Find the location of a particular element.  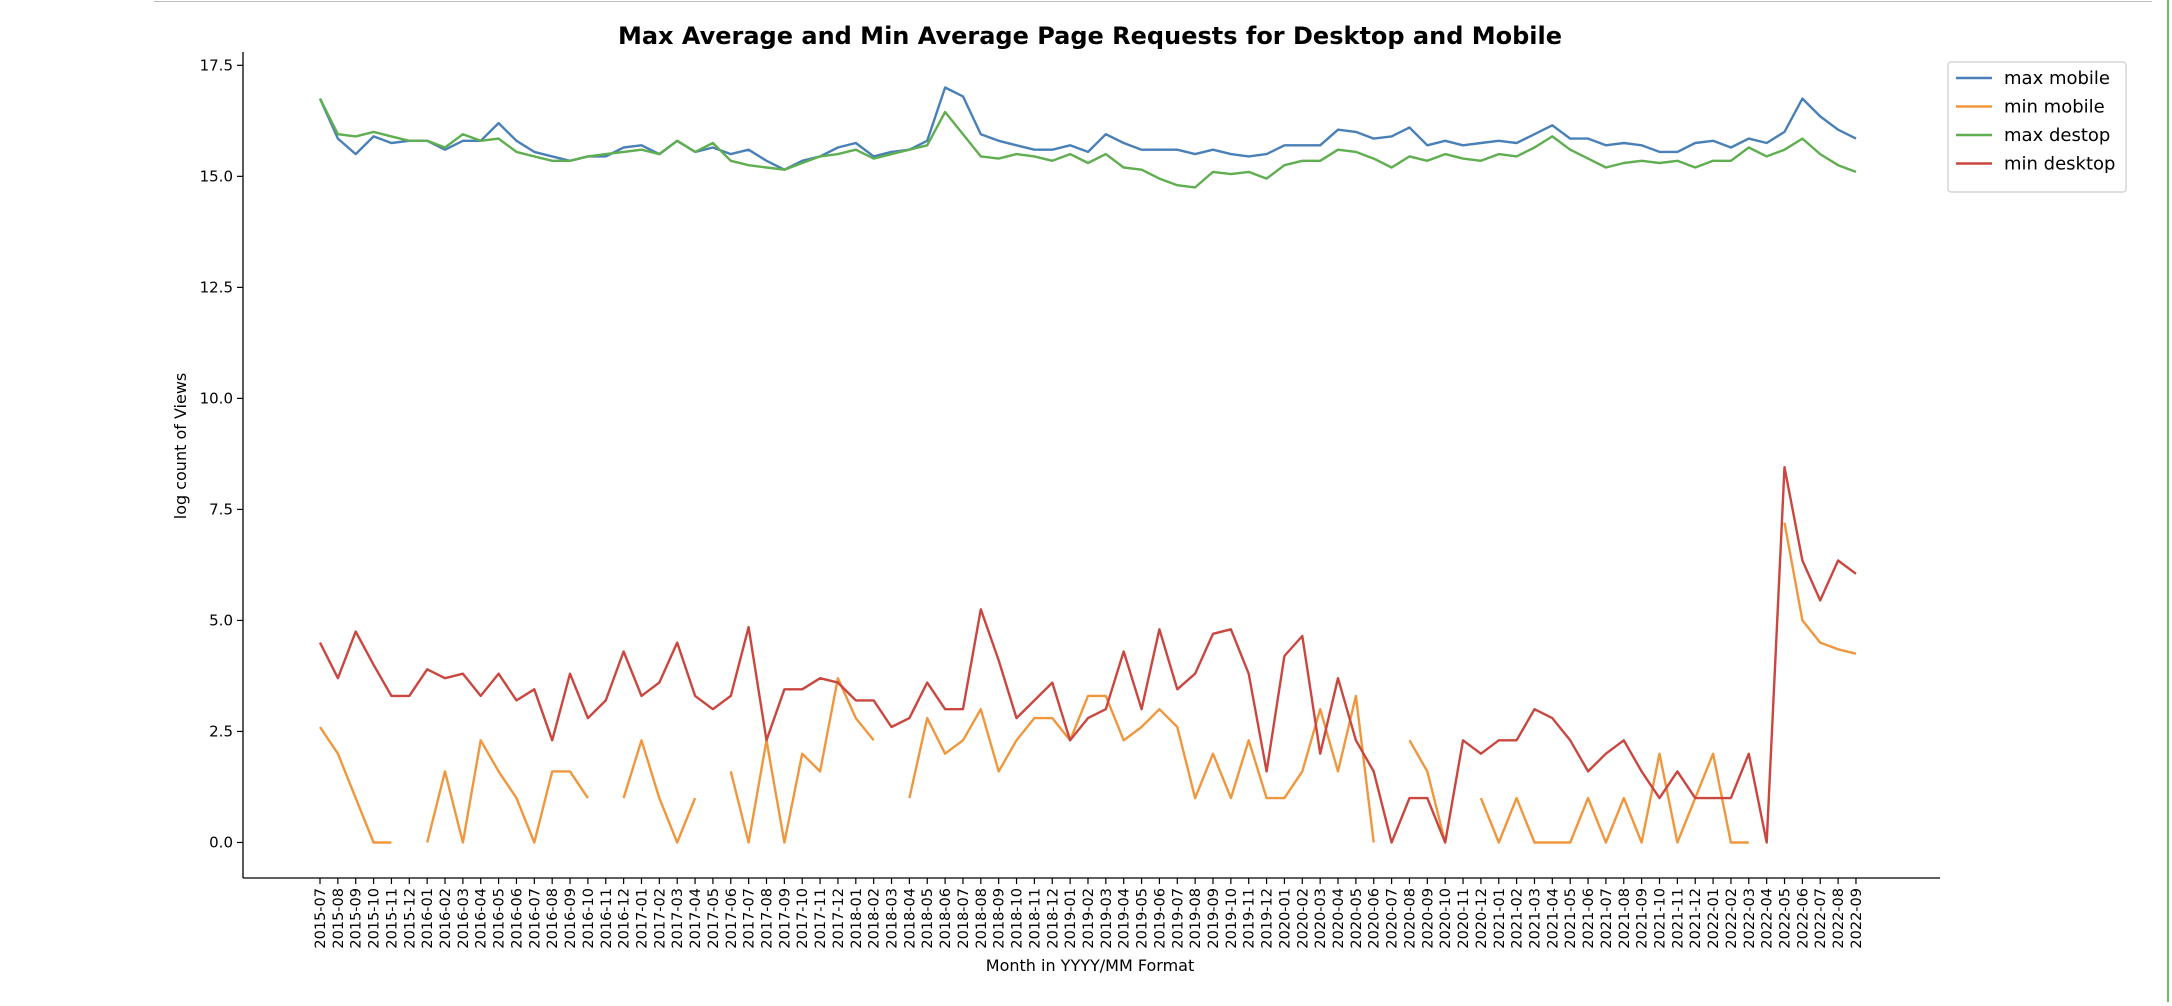

legend-label: min desktop is located at coordinates (2059, 164).